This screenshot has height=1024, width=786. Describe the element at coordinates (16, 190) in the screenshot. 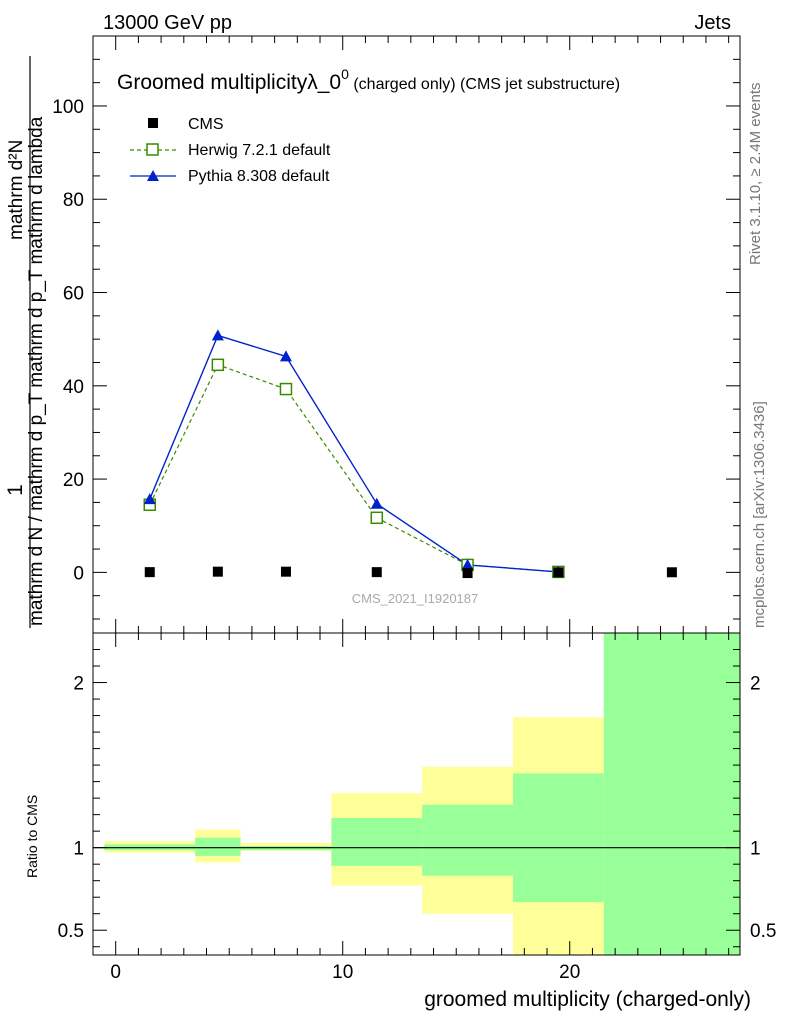

I see `ylabel-numerator: mathrm d²N` at that location.